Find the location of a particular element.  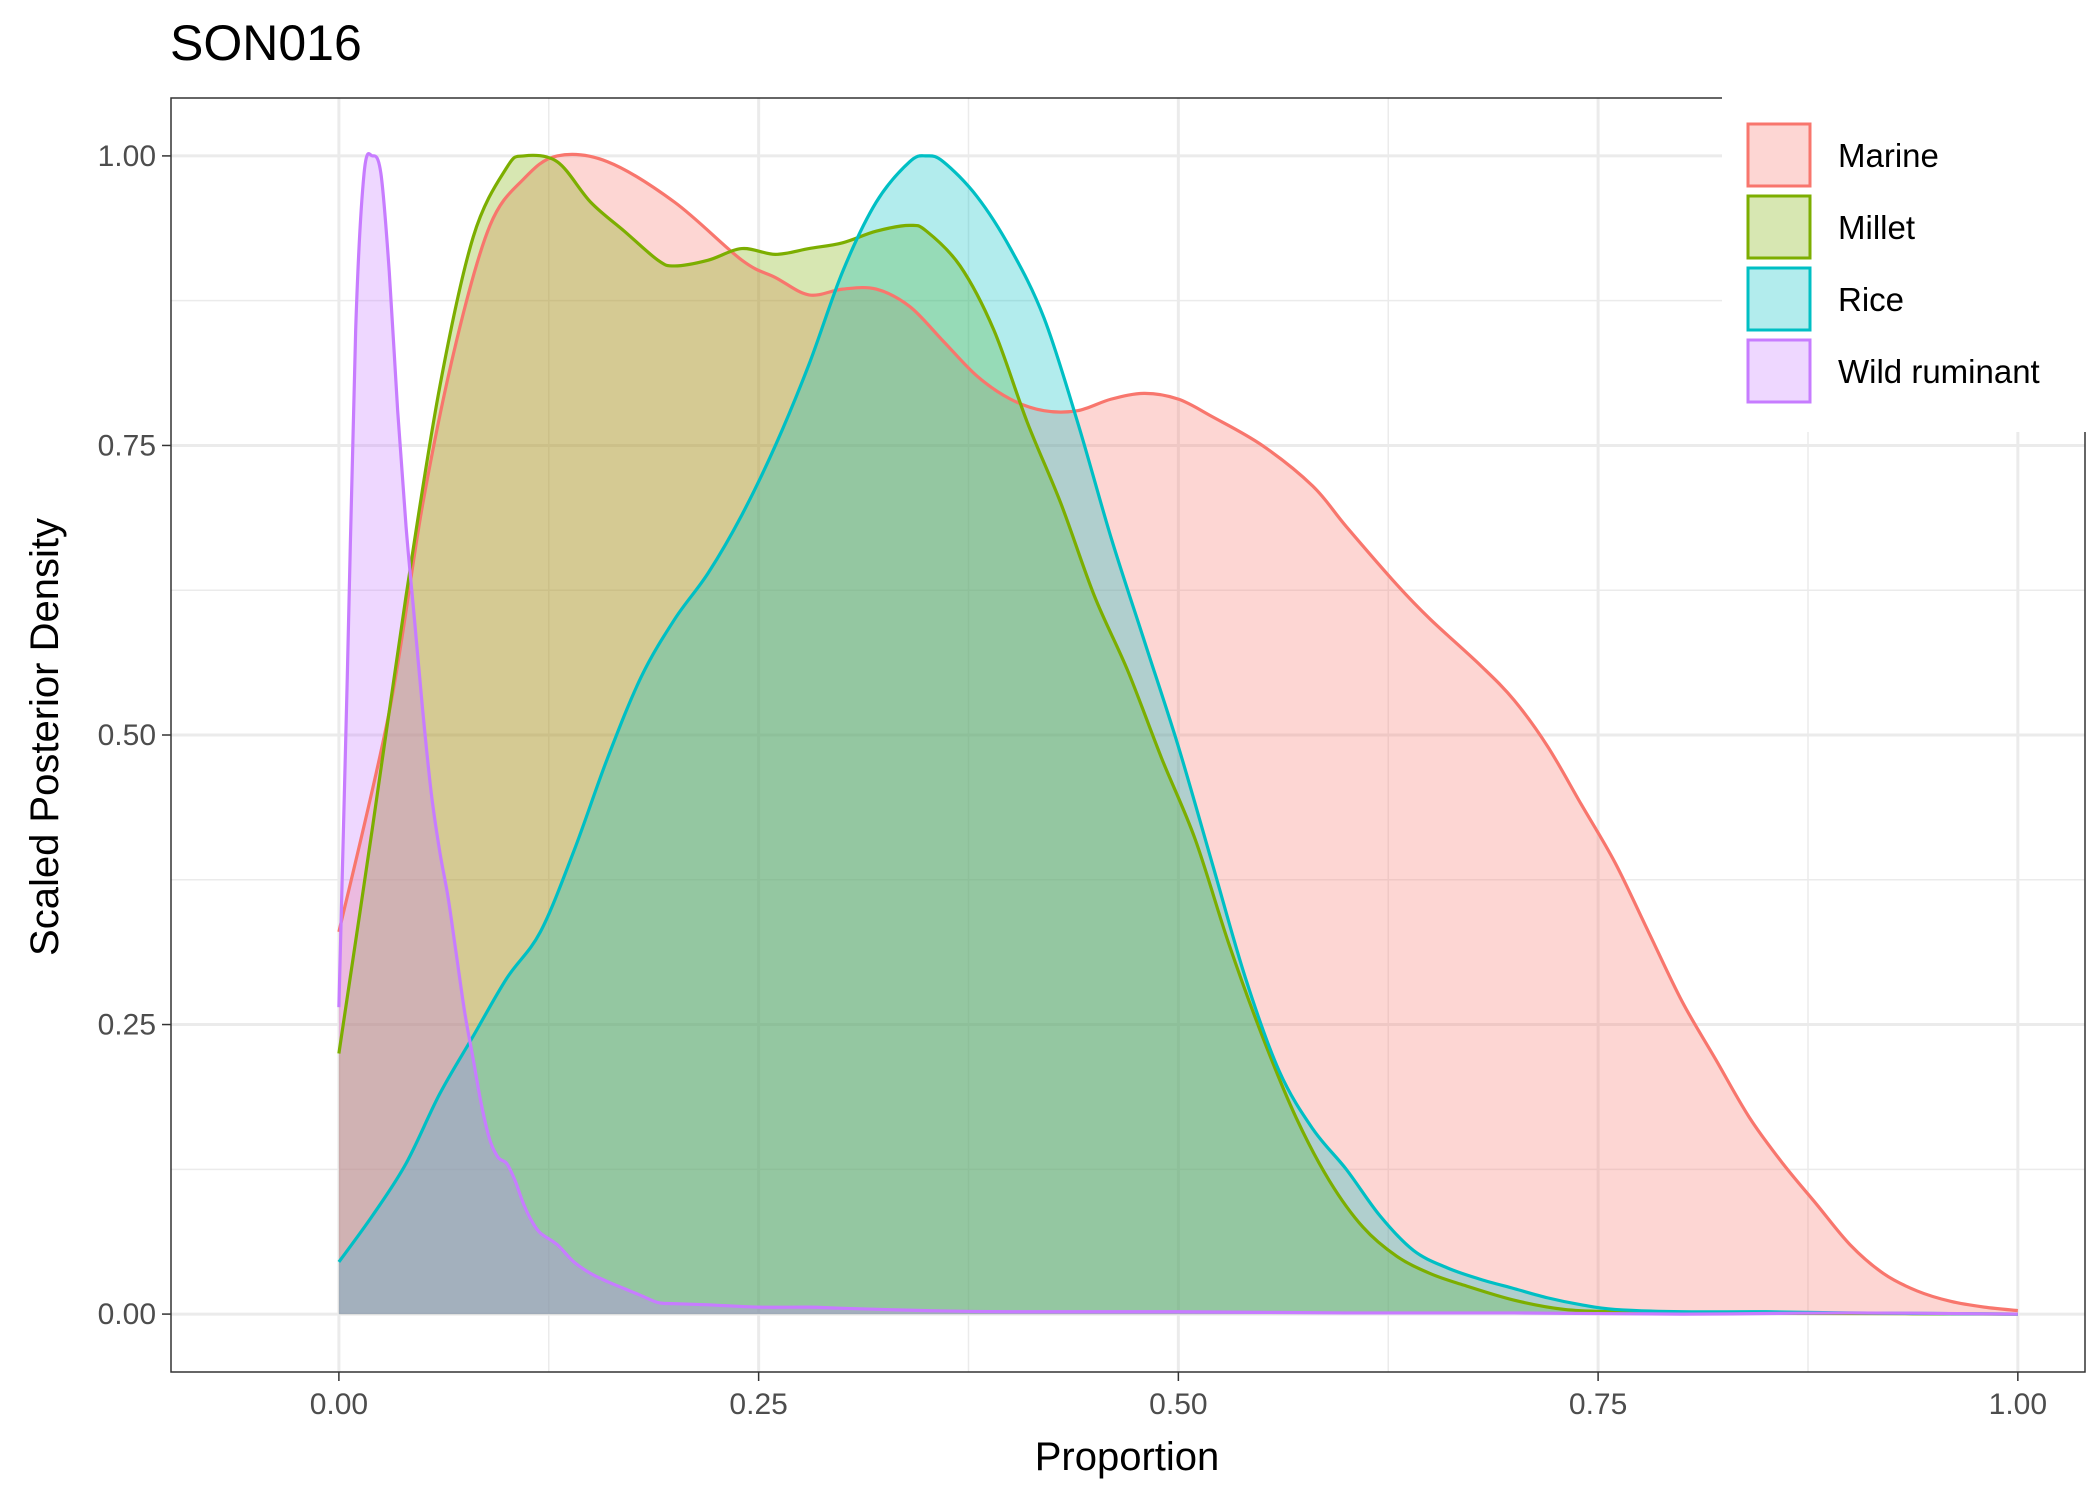

y-tick-label: 0.75 is located at coordinates (127, 445).